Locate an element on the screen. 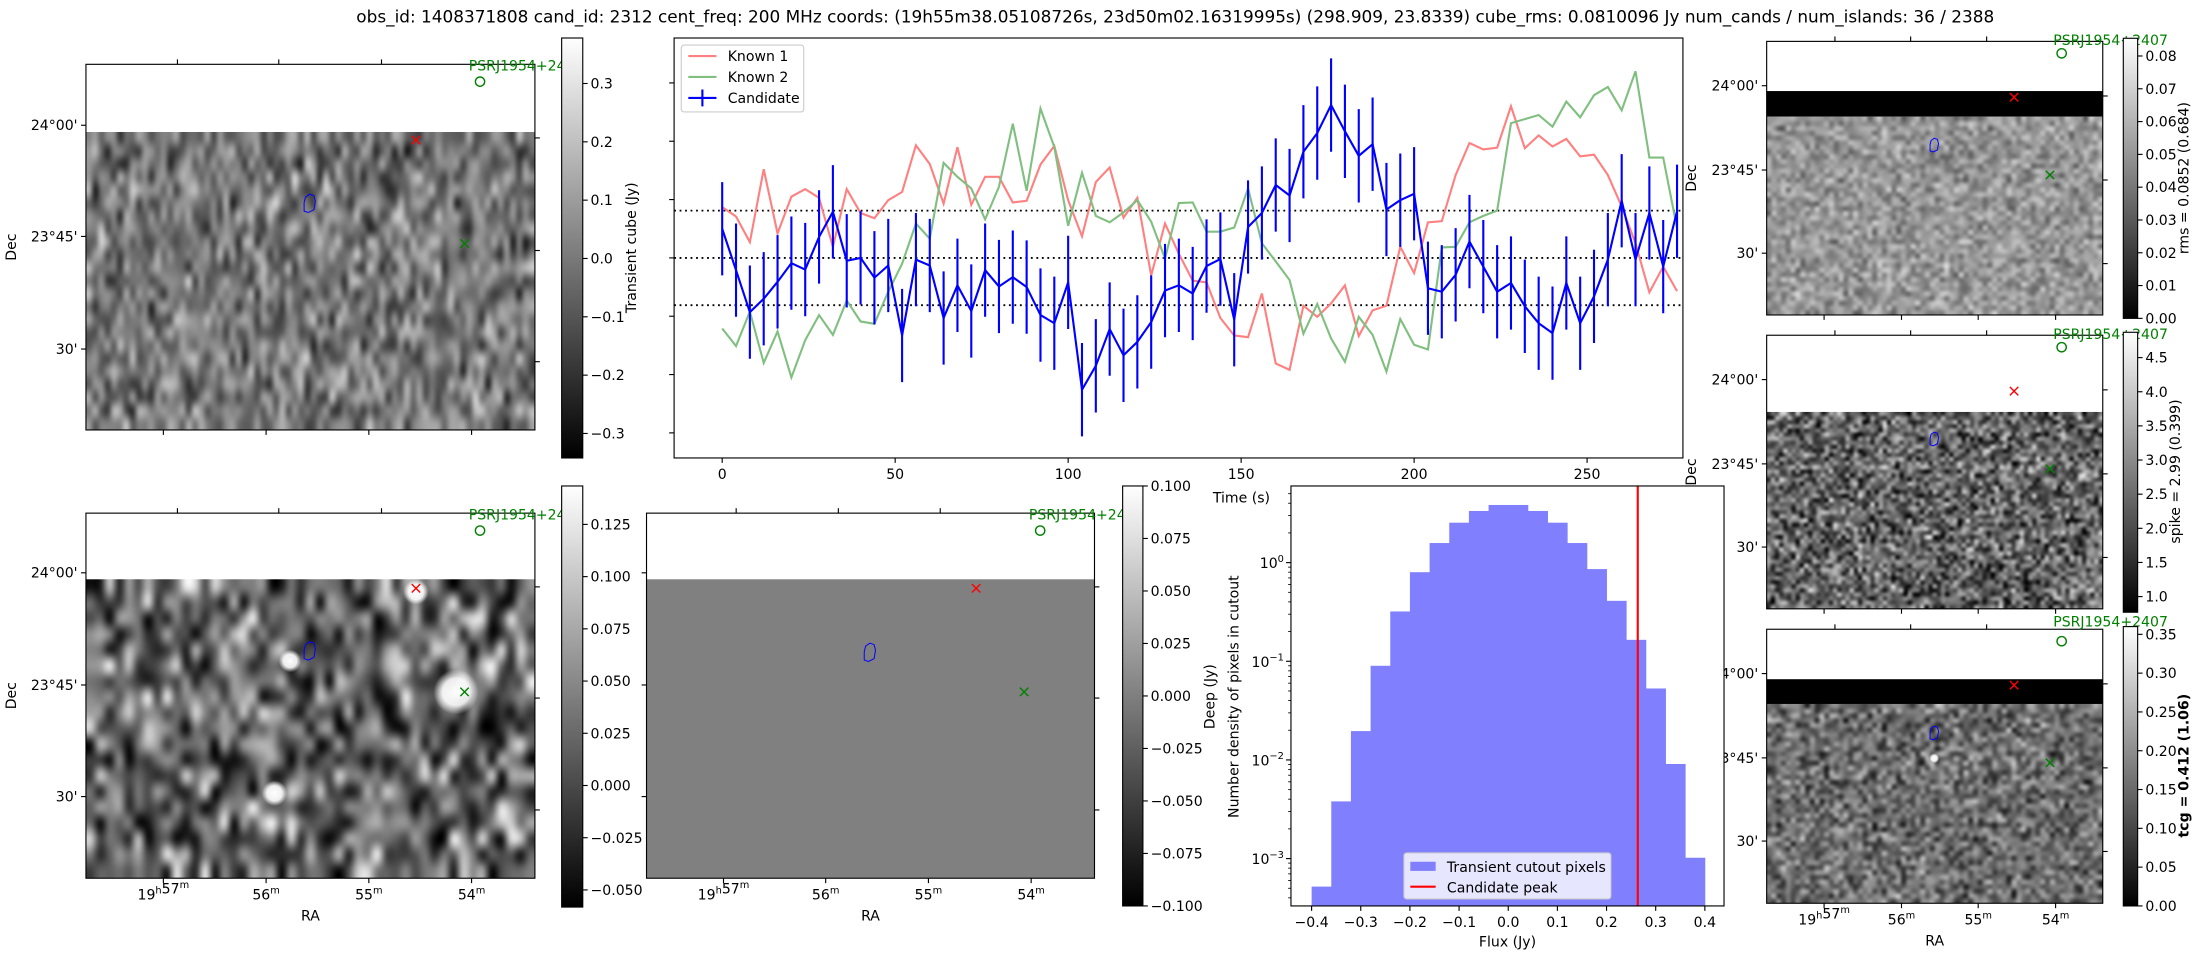  colorbar-tick-label: 0.35 is located at coordinates (2160, 635).